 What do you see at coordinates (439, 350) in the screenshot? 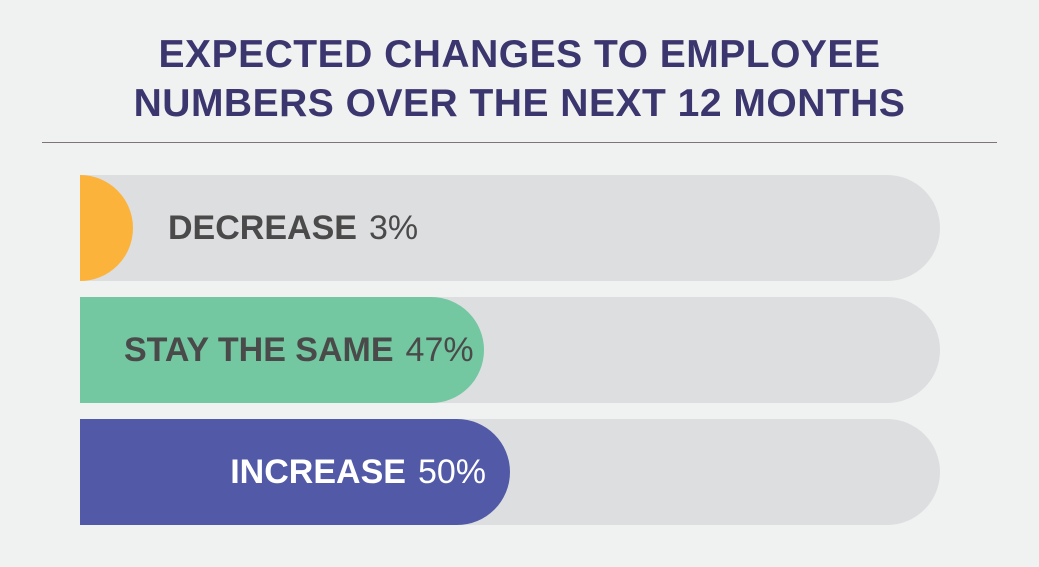
I see `value-label: 47%` at bounding box center [439, 350].